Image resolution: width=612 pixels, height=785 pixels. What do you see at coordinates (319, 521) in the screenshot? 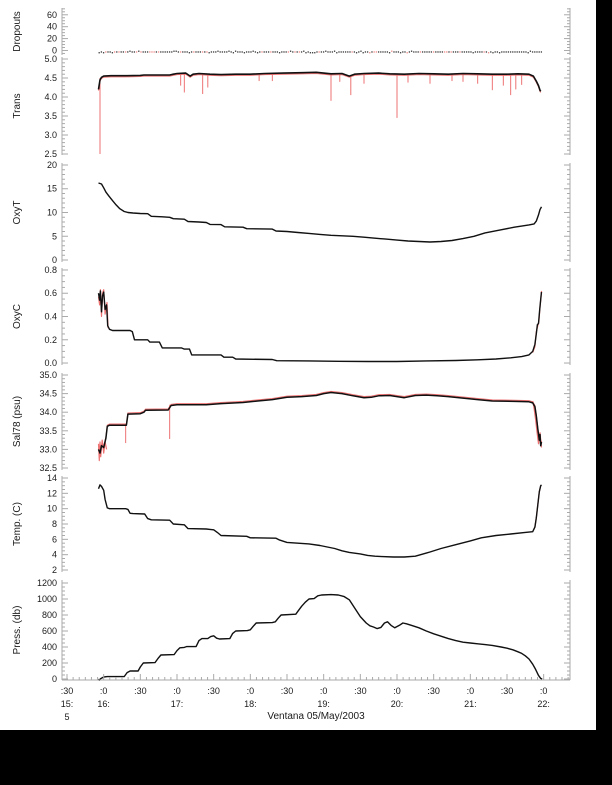
I see `series-temperature` at bounding box center [319, 521].